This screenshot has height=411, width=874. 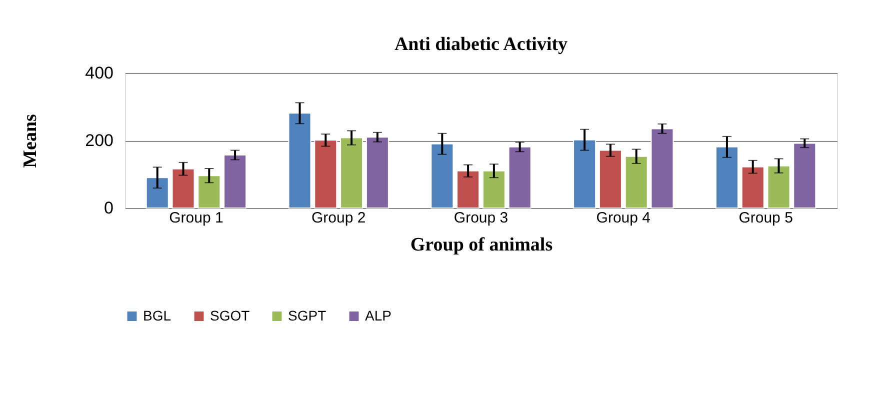 What do you see at coordinates (378, 315) in the screenshot?
I see `legend-label: ALP` at bounding box center [378, 315].